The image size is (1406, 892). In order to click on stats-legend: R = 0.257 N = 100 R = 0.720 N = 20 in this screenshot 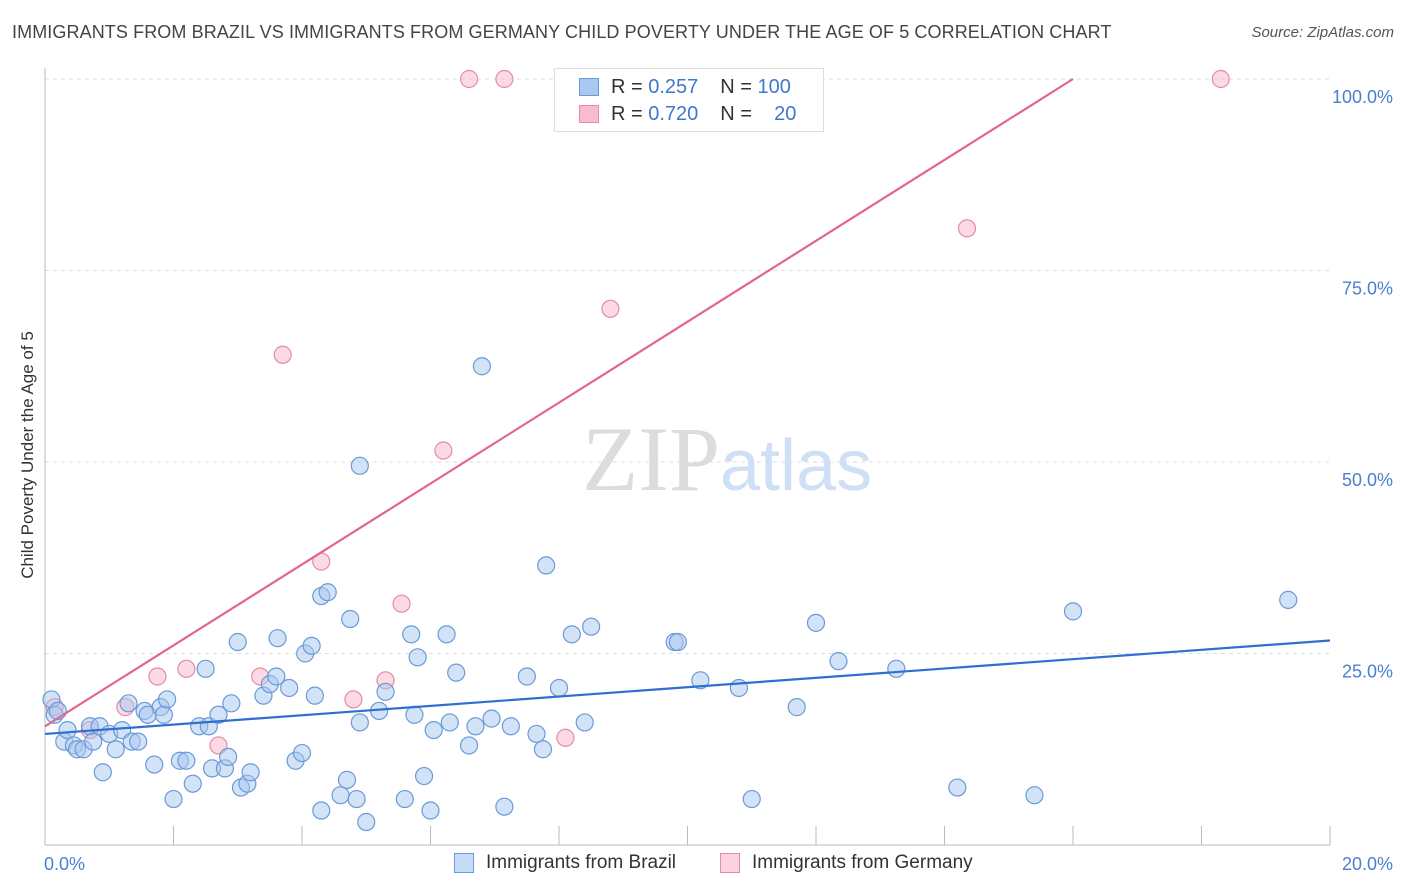, I will do `click(689, 100)`.